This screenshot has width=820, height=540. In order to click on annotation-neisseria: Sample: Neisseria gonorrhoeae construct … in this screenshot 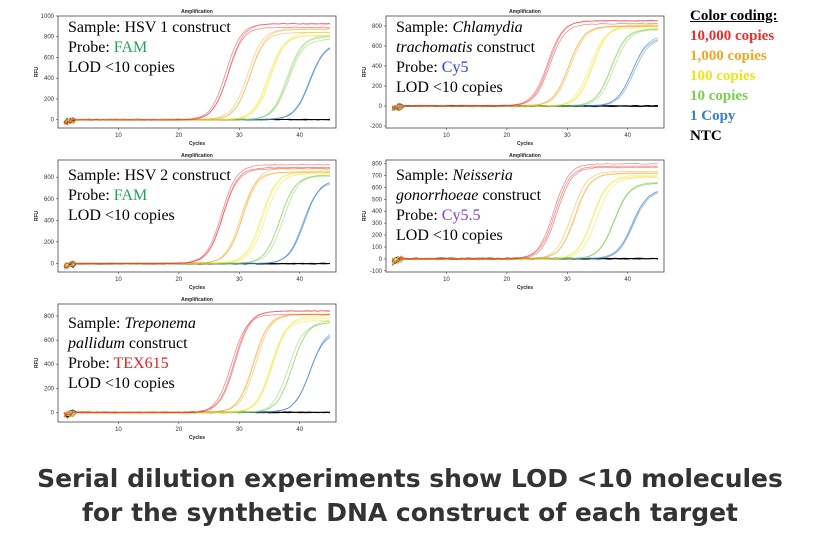, I will do `click(469, 205)`.